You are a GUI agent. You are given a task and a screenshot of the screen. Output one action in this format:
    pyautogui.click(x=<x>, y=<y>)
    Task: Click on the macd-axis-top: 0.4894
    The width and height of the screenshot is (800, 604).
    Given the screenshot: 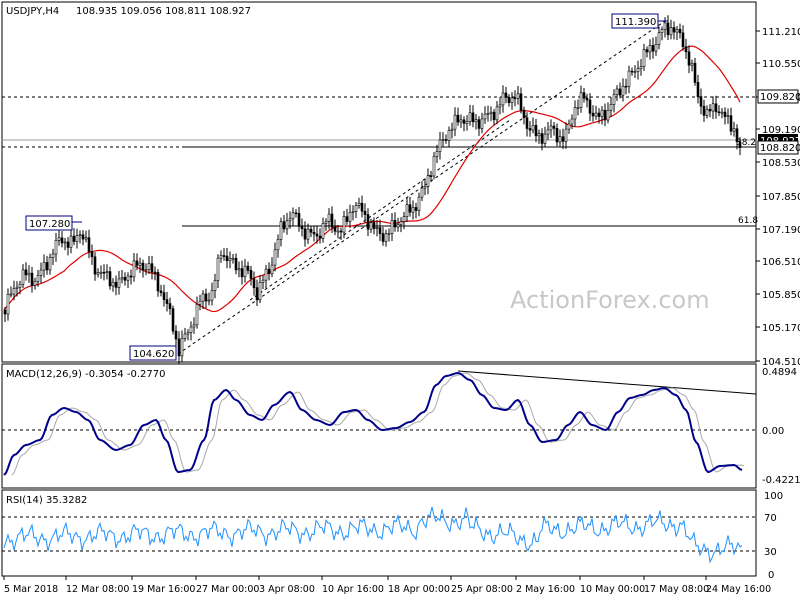 What is the action you would take?
    pyautogui.click(x=779, y=372)
    